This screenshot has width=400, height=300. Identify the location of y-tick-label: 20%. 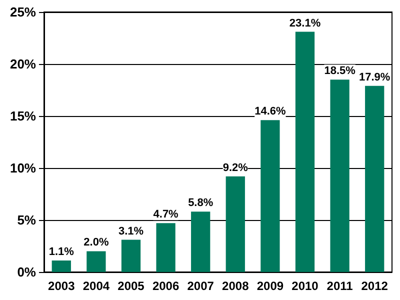
(23, 64).